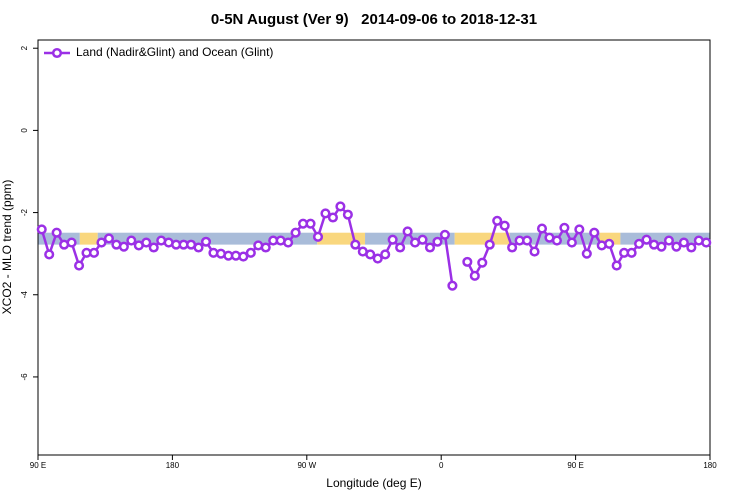  Describe the element at coordinates (24, 295) in the screenshot. I see `y-tick-label: -4` at that location.